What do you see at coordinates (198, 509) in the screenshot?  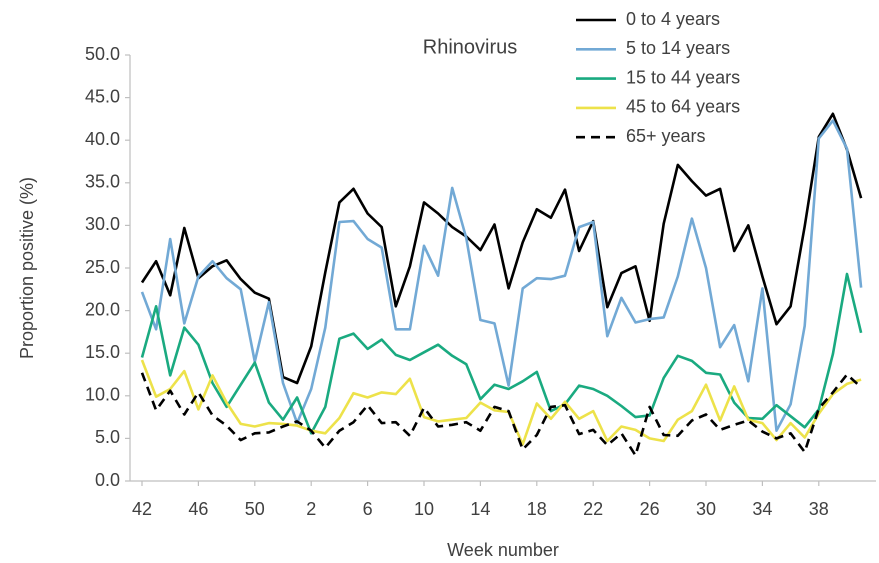 I see `x-tick-label: 46` at bounding box center [198, 509].